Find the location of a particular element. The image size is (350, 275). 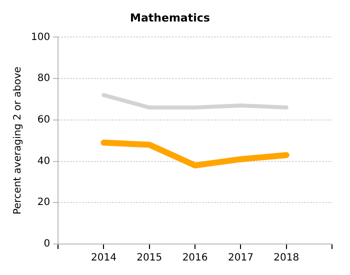

x-tick-label: 2016 is located at coordinates (195, 258).